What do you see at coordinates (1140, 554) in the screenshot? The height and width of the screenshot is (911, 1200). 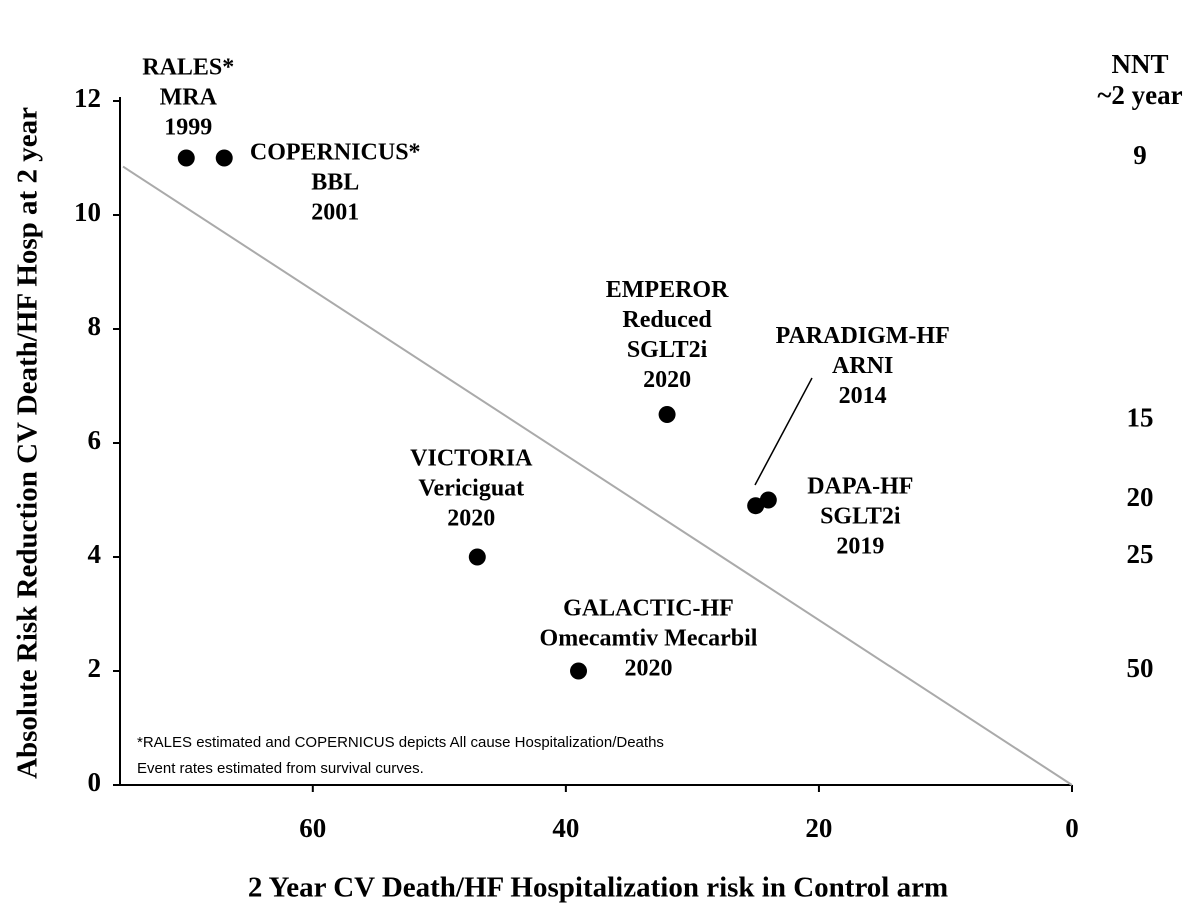 I see `nnt-value: 25` at bounding box center [1140, 554].